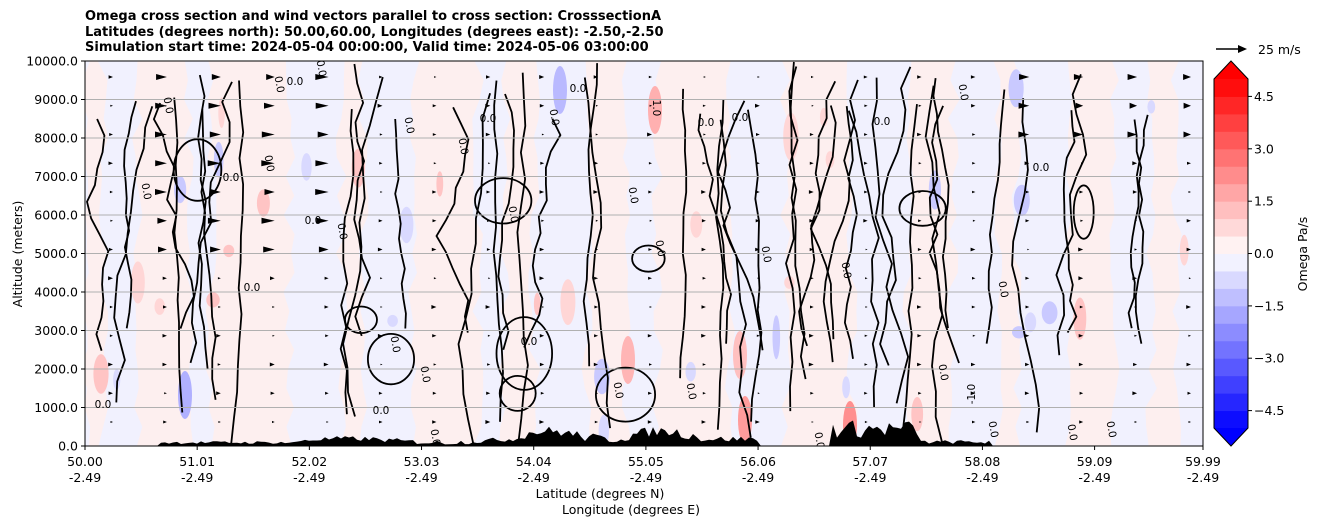 Image resolution: width=1320 pixels, height=526 pixels. I want to click on y-tick-label: 10000.0, so click(52, 61).